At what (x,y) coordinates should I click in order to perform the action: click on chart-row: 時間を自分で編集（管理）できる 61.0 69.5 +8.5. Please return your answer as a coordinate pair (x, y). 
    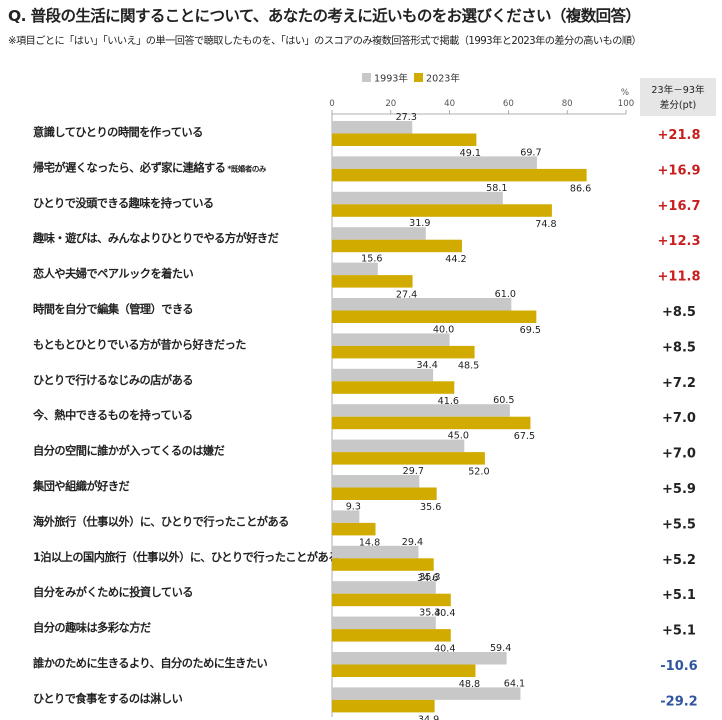
    Looking at the image, I should click on (364, 312).